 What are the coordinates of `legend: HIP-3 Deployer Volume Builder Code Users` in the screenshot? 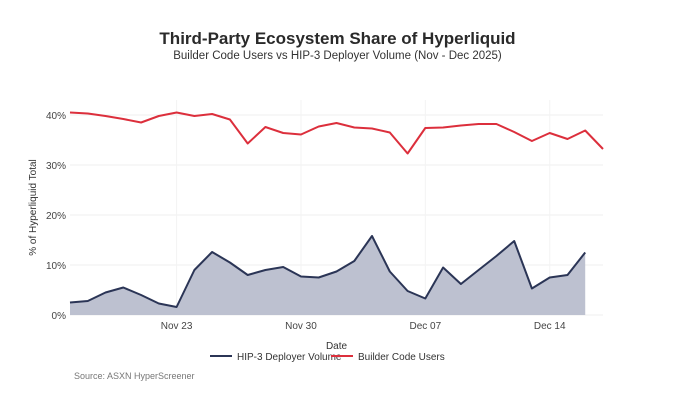 It's located at (327, 357).